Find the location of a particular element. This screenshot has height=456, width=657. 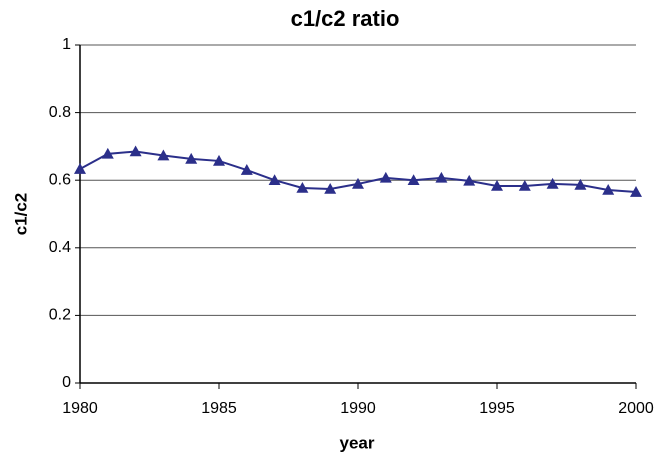

x-tick-label: 2000 is located at coordinates (636, 408).